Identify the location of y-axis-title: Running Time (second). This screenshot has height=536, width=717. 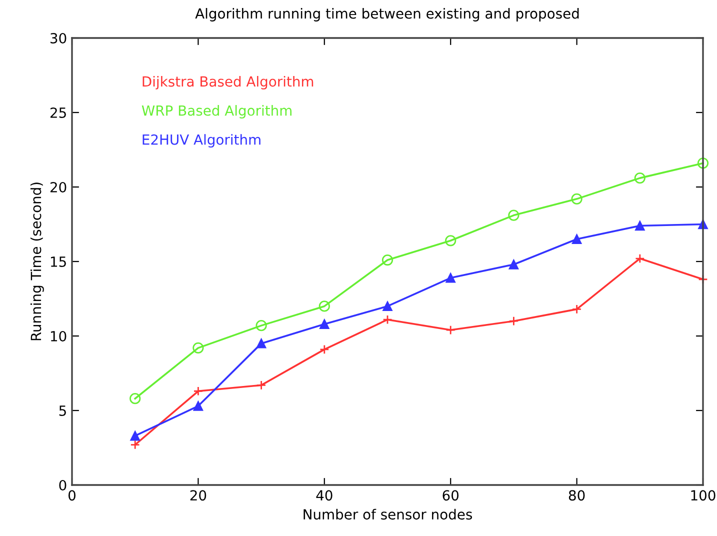
(37, 261).